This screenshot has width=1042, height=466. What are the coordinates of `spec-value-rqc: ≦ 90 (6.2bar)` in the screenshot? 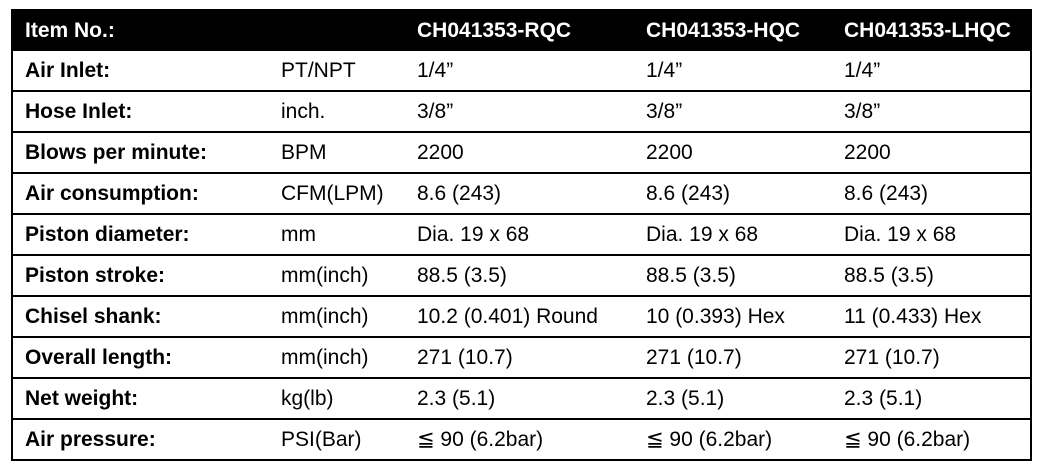 It's located at (480, 439).